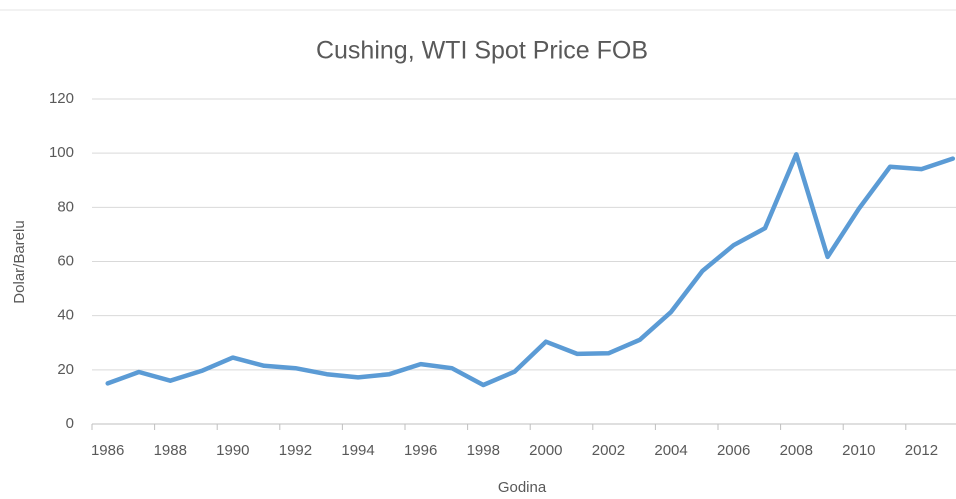  I want to click on x-tick-label: 1994, so click(357, 450).